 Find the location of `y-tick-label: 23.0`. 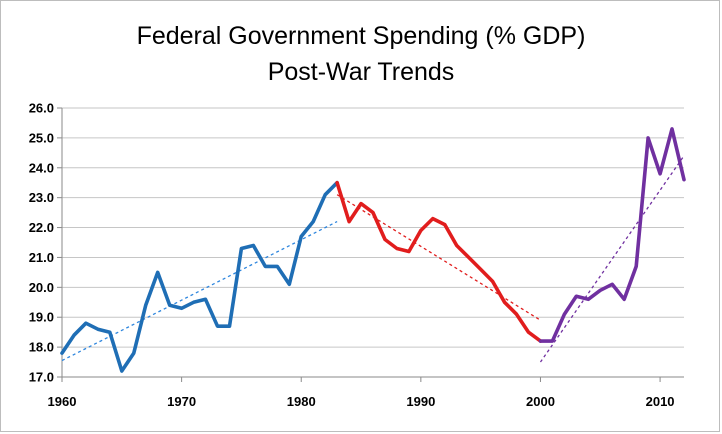

y-tick-label: 23.0 is located at coordinates (41, 197).